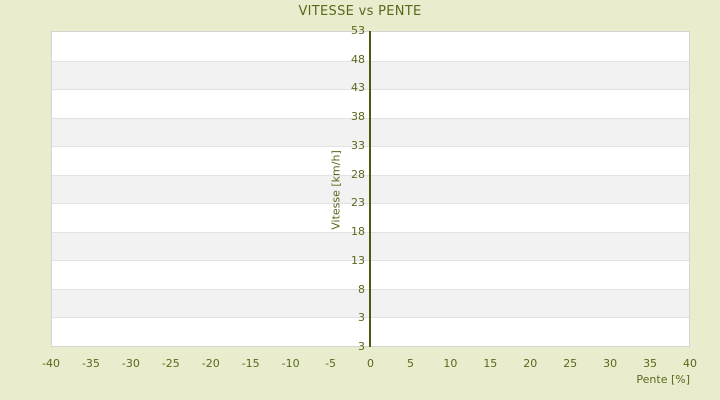 This screenshot has width=720, height=400. Describe the element at coordinates (90, 363) in the screenshot. I see `x-tick-label: -35` at that location.